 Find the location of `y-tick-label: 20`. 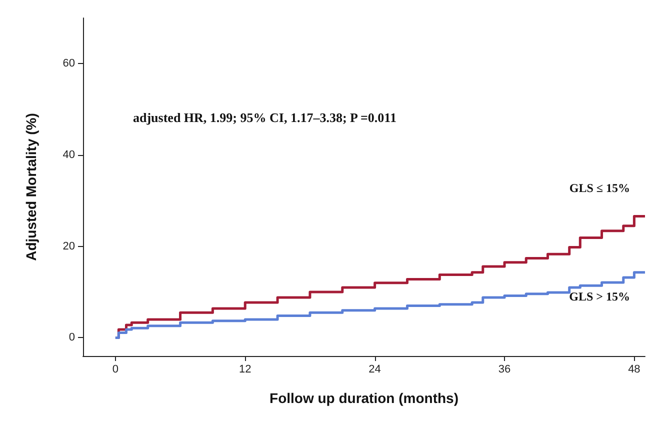

y-tick-label: 20 is located at coordinates (68, 246).